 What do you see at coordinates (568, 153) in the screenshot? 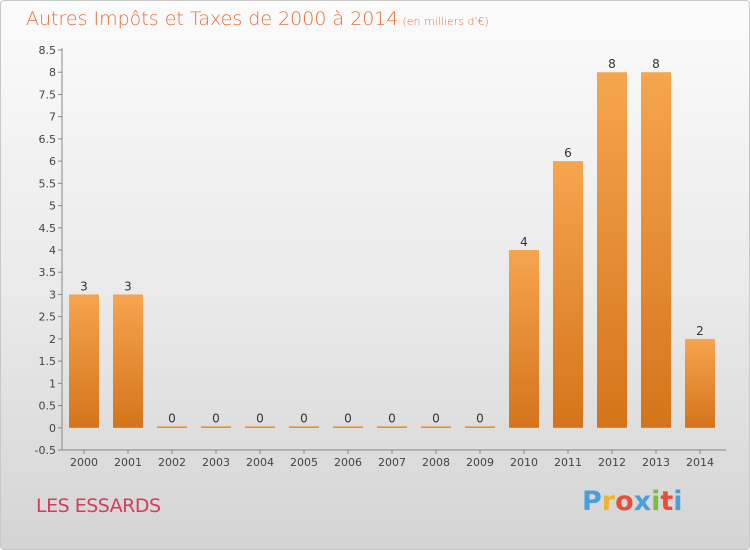
I see `data-label: 6` at bounding box center [568, 153].